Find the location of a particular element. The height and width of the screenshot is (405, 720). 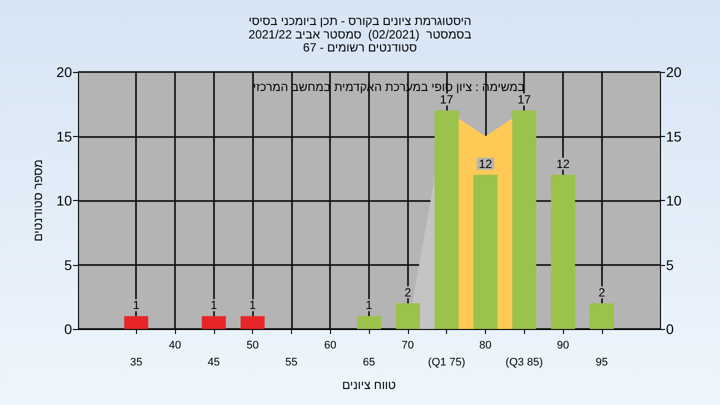

x-axis-title: טווח ציונים is located at coordinates (369, 385).